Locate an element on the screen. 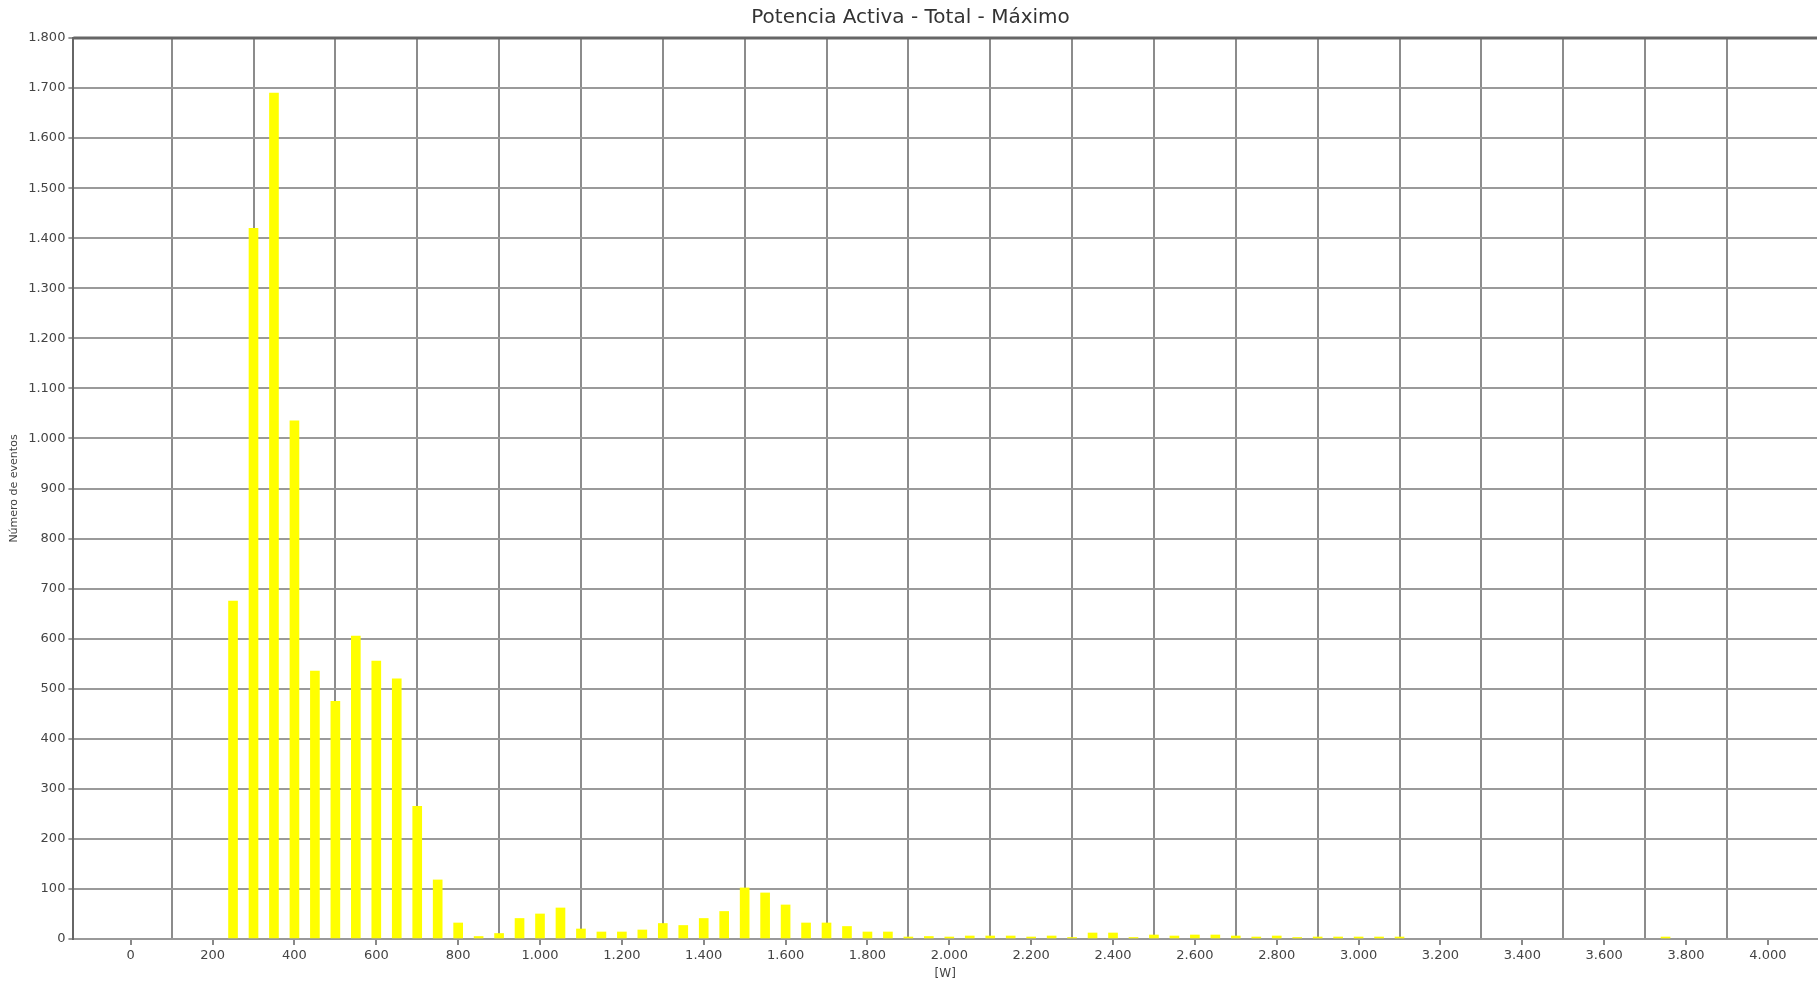 Image resolution: width=1819 pixels, height=985 pixels. x-tick-label: 200 is located at coordinates (212, 955).